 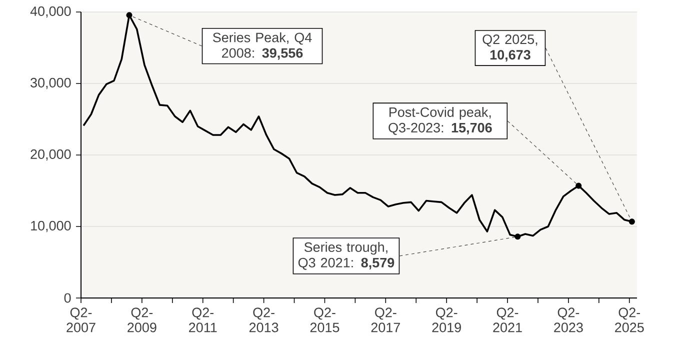 I want to click on y-tick-label: 30,000, so click(x=50, y=84).